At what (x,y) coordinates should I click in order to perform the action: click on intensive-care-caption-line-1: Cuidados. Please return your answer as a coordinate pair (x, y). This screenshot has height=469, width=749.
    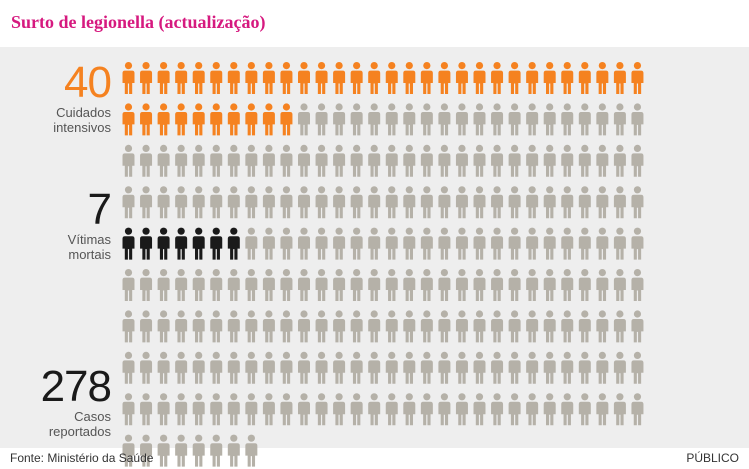
    Looking at the image, I should click on (83, 112).